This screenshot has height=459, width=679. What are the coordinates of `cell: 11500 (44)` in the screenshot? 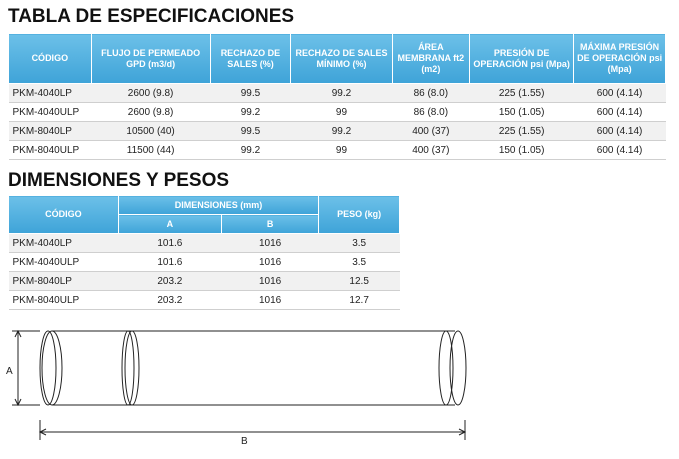 It's located at (151, 150).